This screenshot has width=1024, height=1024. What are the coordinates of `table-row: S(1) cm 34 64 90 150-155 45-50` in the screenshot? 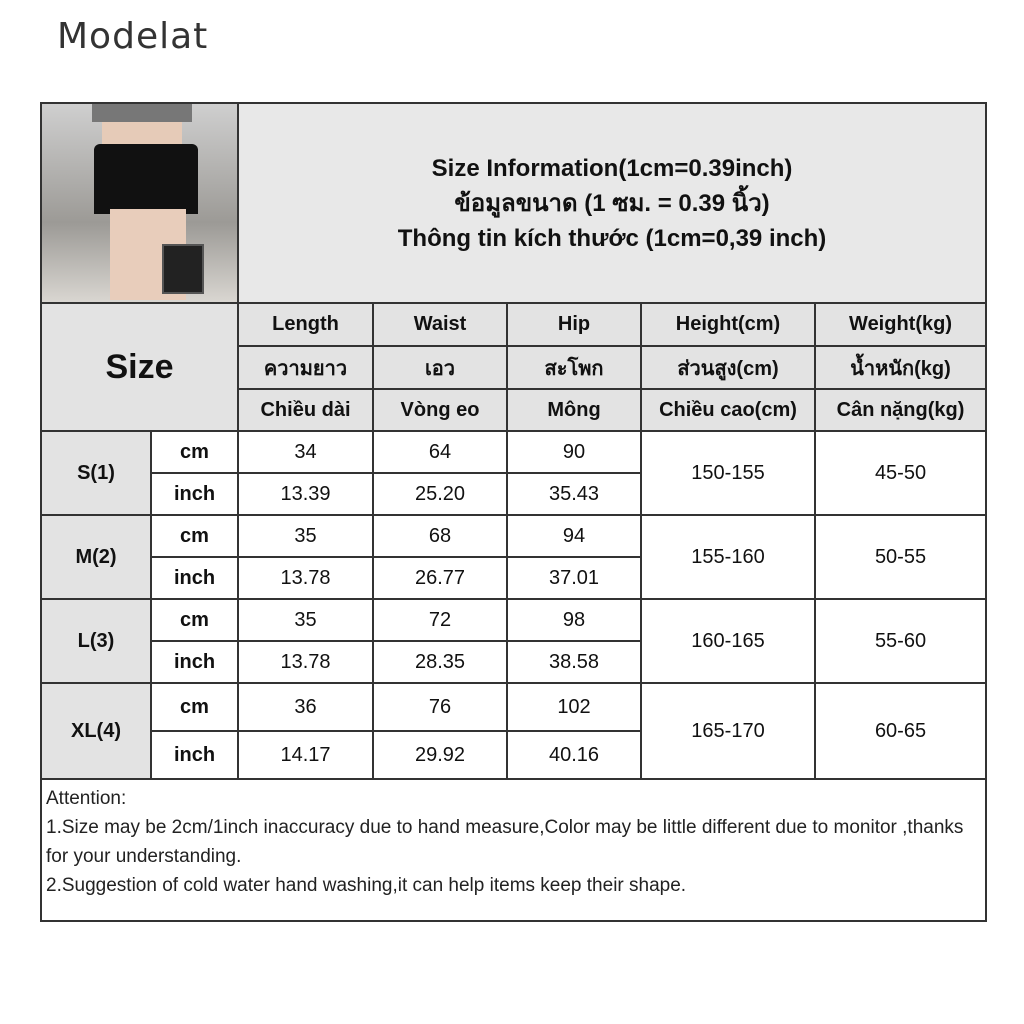 It's located at (514, 473).